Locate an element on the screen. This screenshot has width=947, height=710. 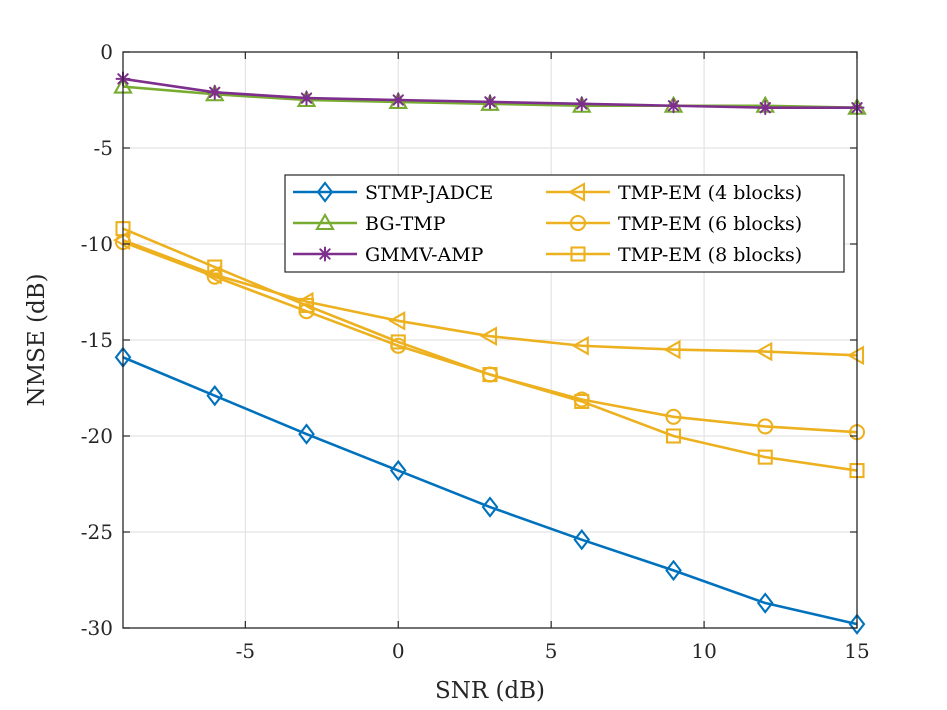
legend-item-tmp-em-4-blocks: TMP-EM (4 blocks) is located at coordinates (674, 193).